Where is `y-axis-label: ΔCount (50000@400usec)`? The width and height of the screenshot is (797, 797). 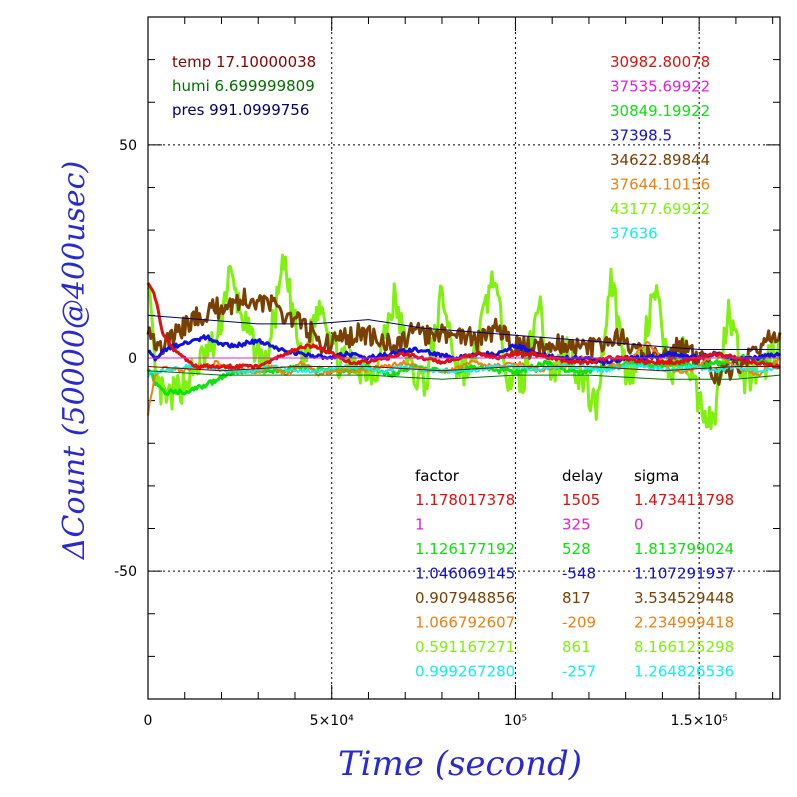
y-axis-label: ΔCount (50000@400usec) is located at coordinates (74, 360).